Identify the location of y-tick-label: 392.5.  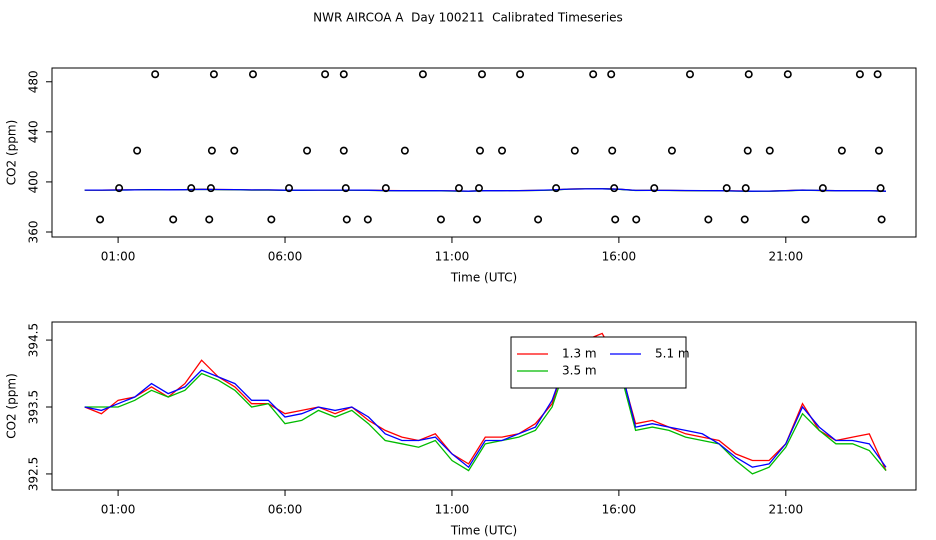
(34, 474).